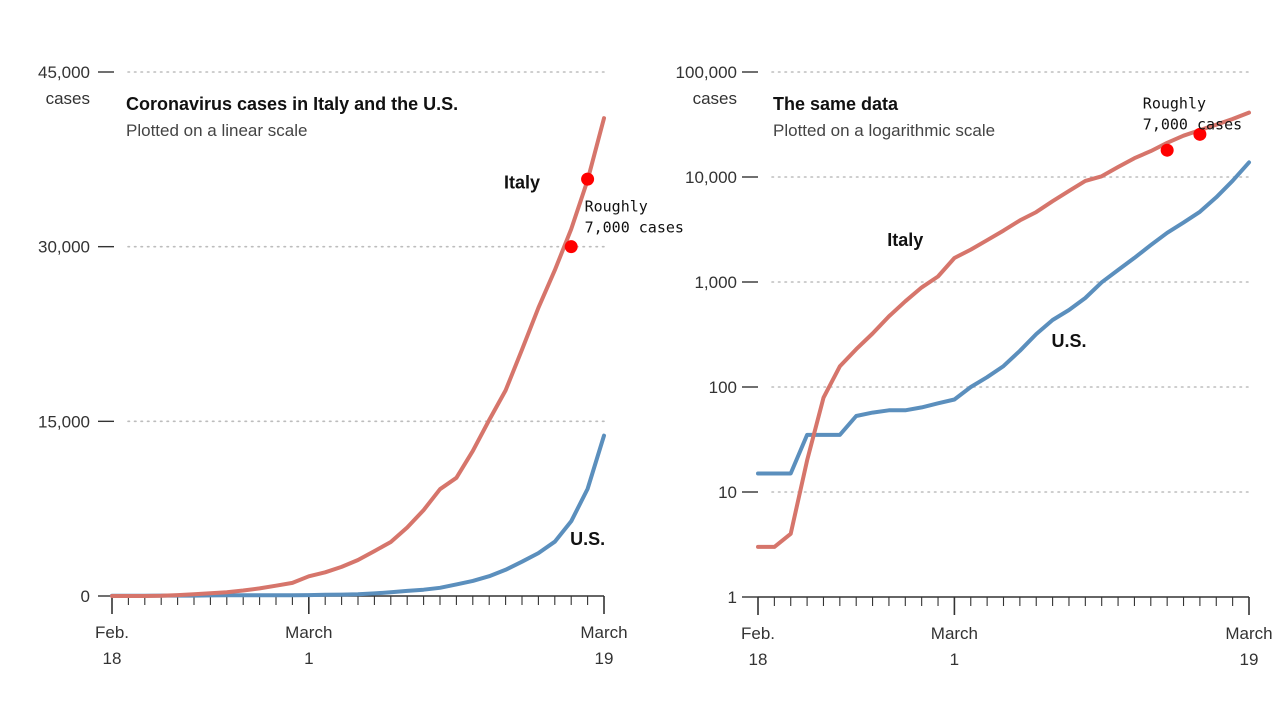 The width and height of the screenshot is (1280, 720). I want to click on linear-annotation-line: 7,000 cases, so click(634, 228).